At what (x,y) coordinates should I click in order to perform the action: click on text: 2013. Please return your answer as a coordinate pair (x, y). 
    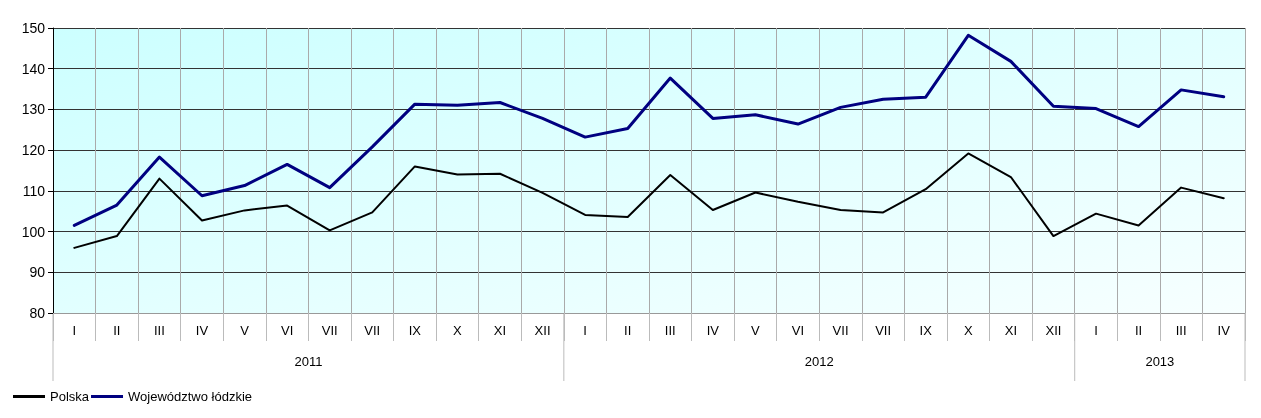
    Looking at the image, I should click on (1160, 361).